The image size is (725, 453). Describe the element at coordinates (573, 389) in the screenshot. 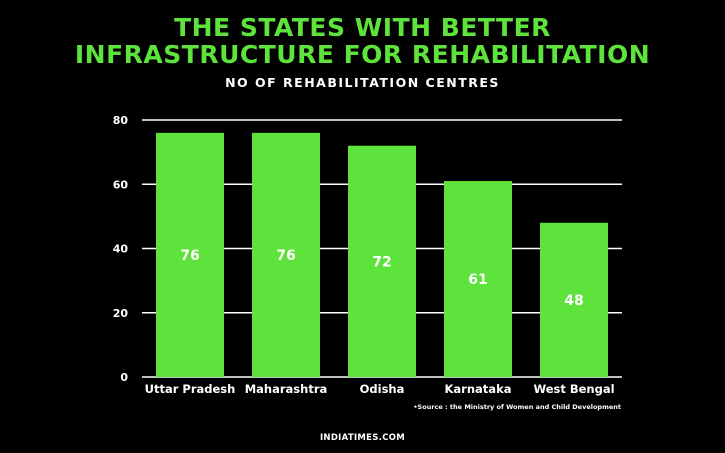

I see `x-tick-label: West Bengal` at that location.